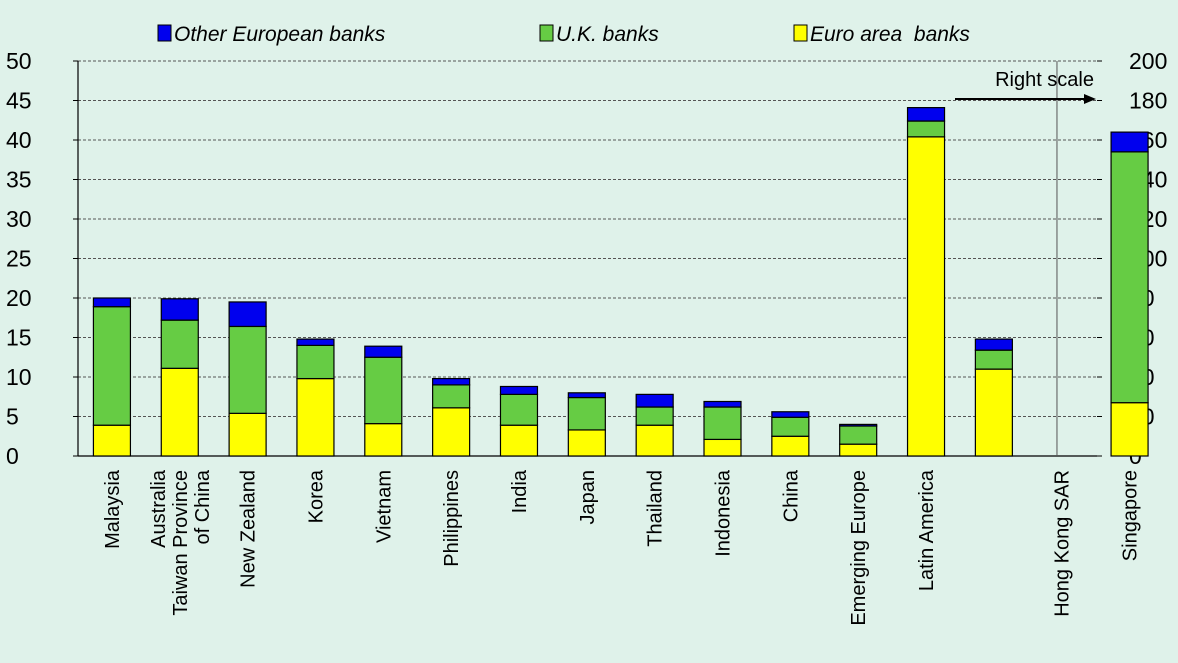 Image resolution: width=1178 pixels, height=663 pixels. I want to click on left-tick-label: 10, so click(19, 377).